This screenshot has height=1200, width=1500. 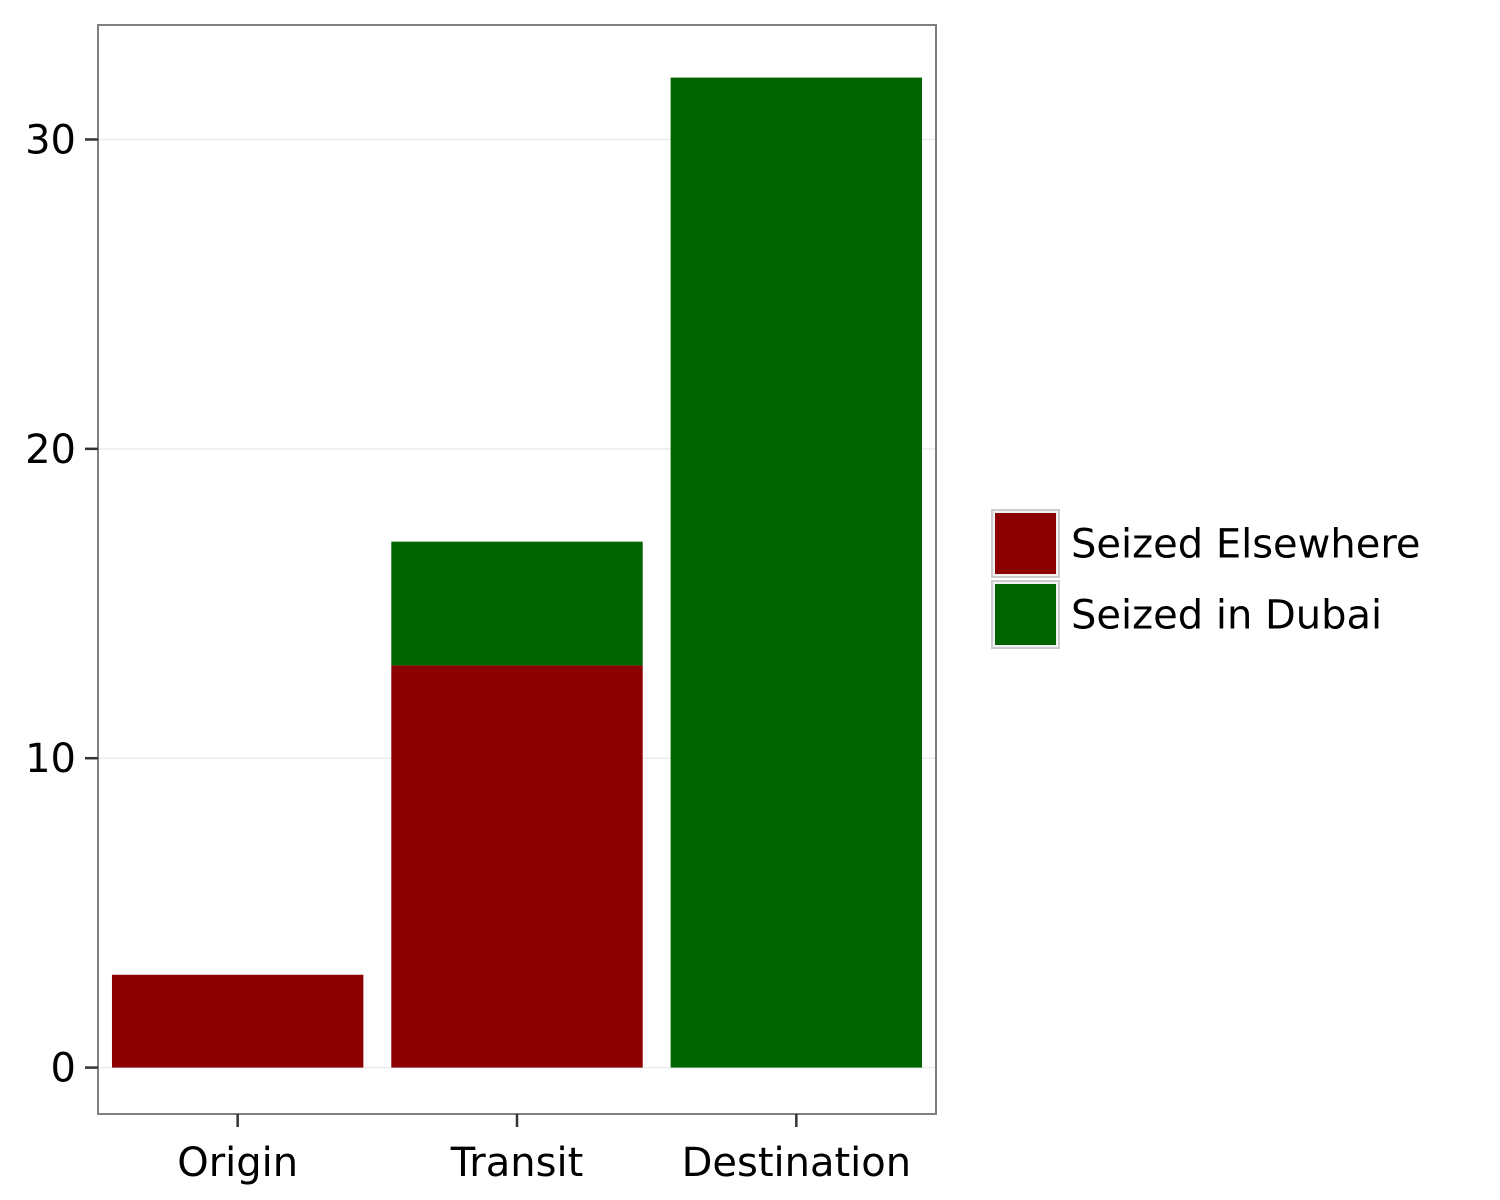 I want to click on bar-origin-seized-elsewhere, so click(x=237, y=1021).